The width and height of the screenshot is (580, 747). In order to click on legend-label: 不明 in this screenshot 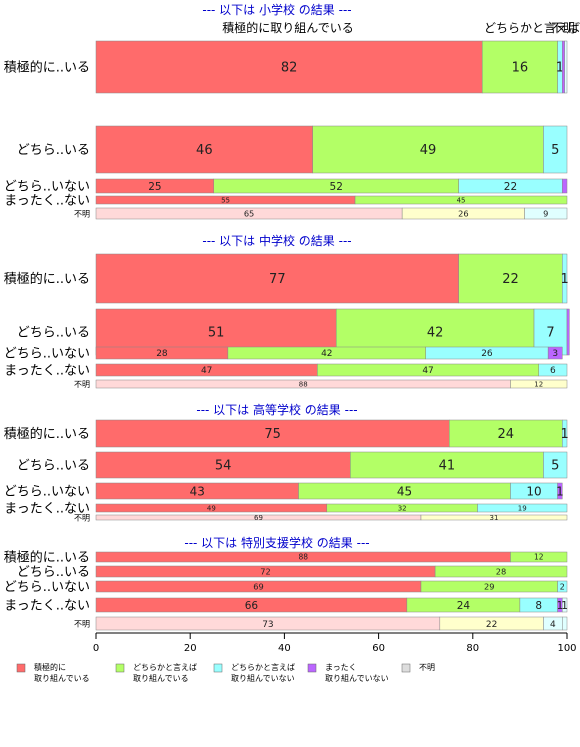, I will do `click(427, 667)`.